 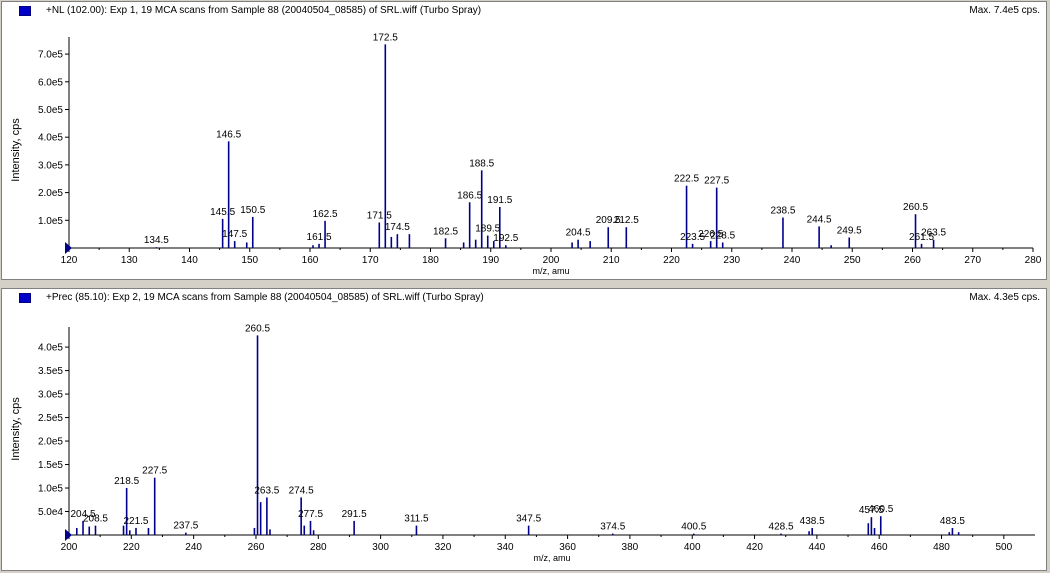 What do you see at coordinates (686, 179) in the screenshot?
I see `peak-label: 222.5` at bounding box center [686, 179].